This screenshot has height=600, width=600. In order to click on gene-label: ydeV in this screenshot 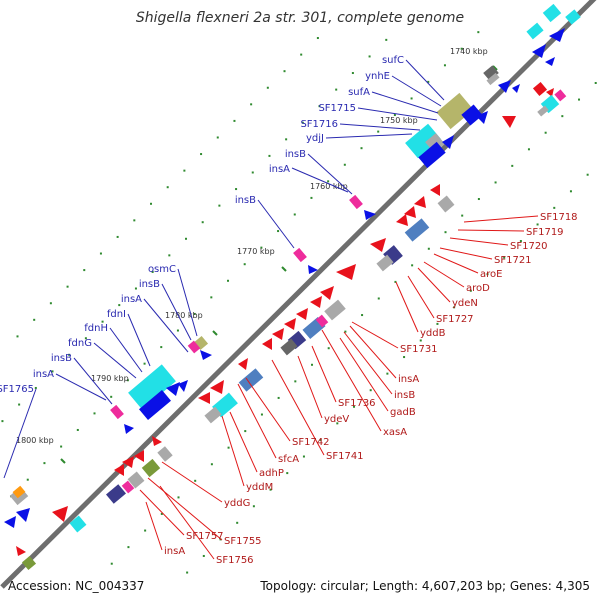, I will do `click(336, 419)`.